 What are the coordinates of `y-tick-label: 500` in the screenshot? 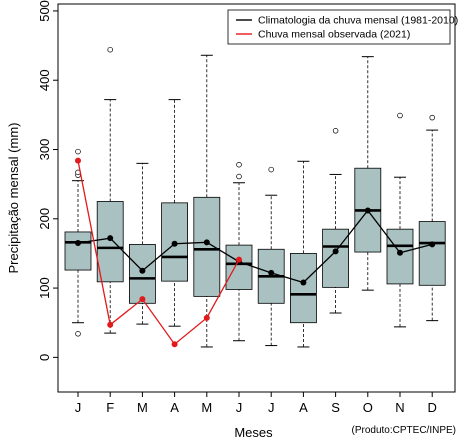 It's located at (44, 11).